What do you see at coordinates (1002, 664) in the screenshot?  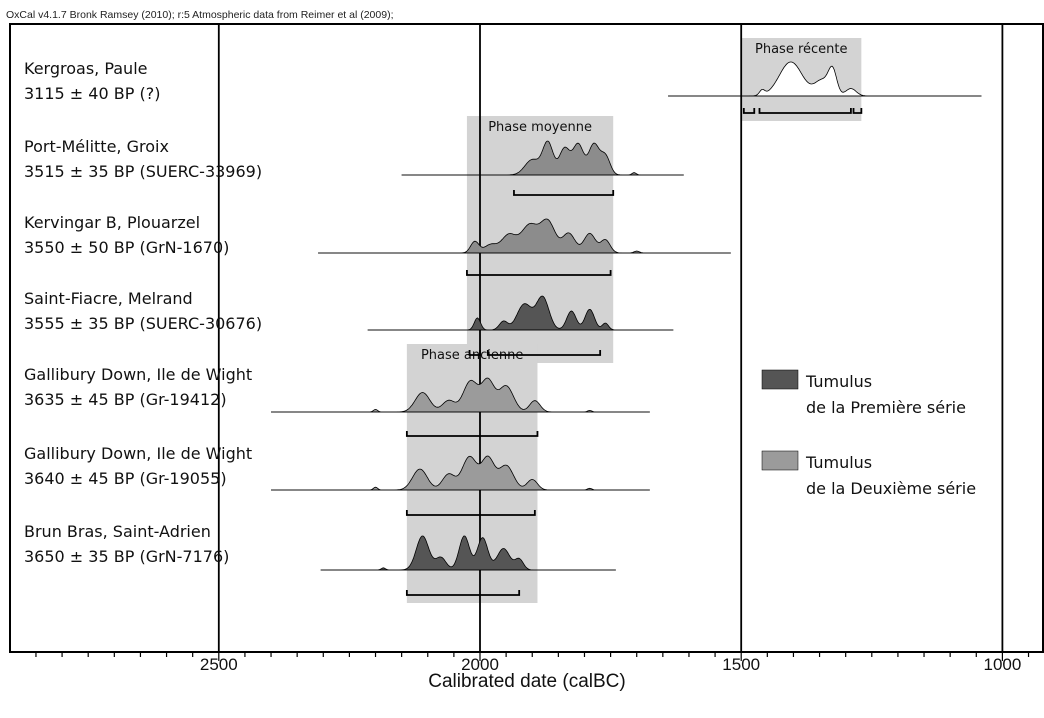 I see `axis-tick-label: 1000` at bounding box center [1002, 664].